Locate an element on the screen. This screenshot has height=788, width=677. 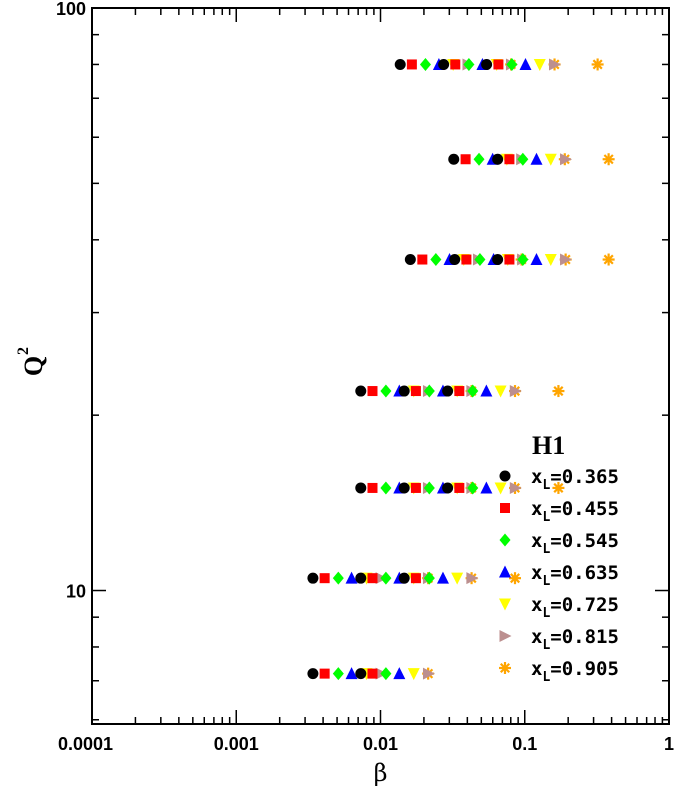
x-tick-label: 0.001 is located at coordinates (236, 744).